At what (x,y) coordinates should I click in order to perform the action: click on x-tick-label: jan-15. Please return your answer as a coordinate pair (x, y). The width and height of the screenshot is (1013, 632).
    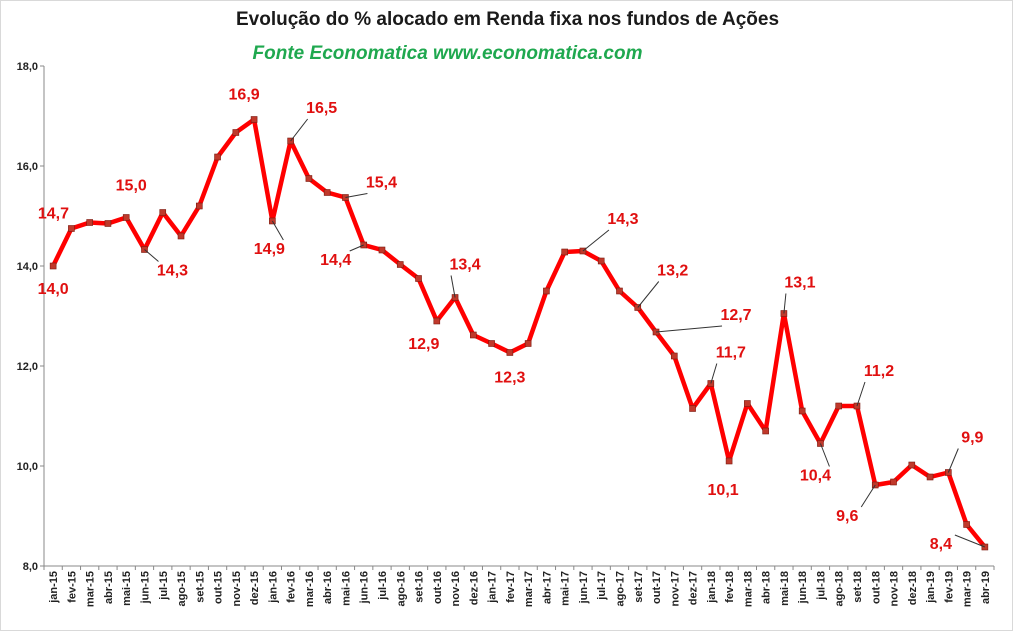
    Looking at the image, I should click on (54, 587).